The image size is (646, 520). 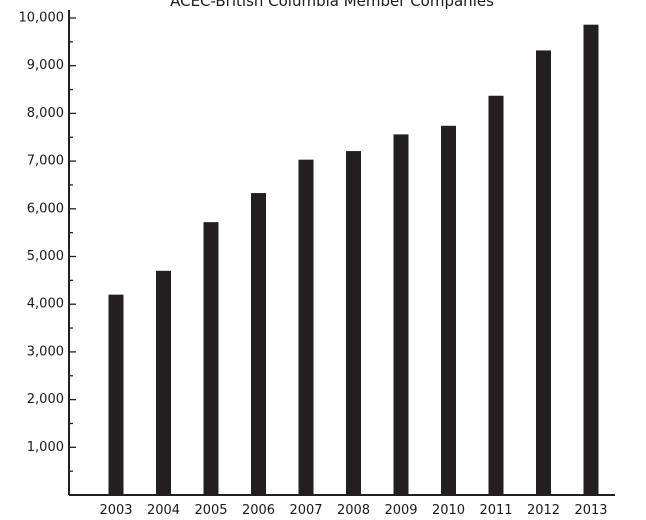 I want to click on y-tick-label: 10,000, so click(x=42, y=18).